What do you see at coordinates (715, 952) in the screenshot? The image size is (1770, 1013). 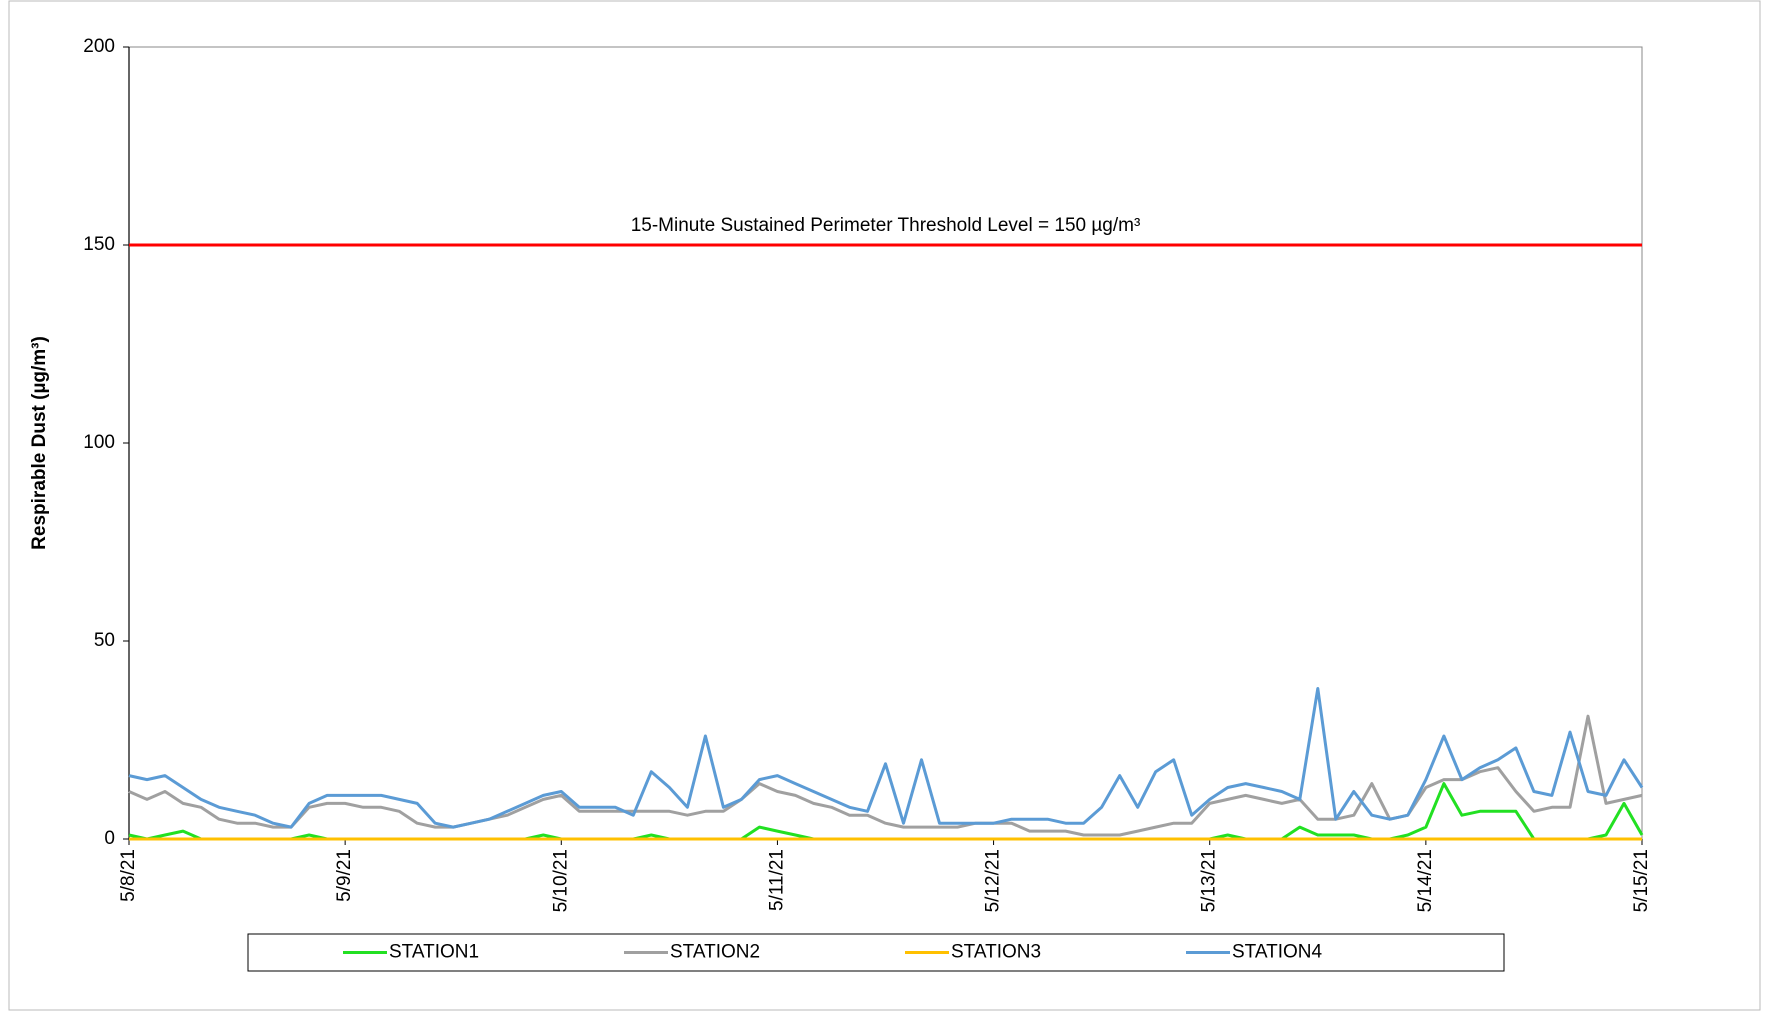 I see `legend-label: STATION2` at bounding box center [715, 952].